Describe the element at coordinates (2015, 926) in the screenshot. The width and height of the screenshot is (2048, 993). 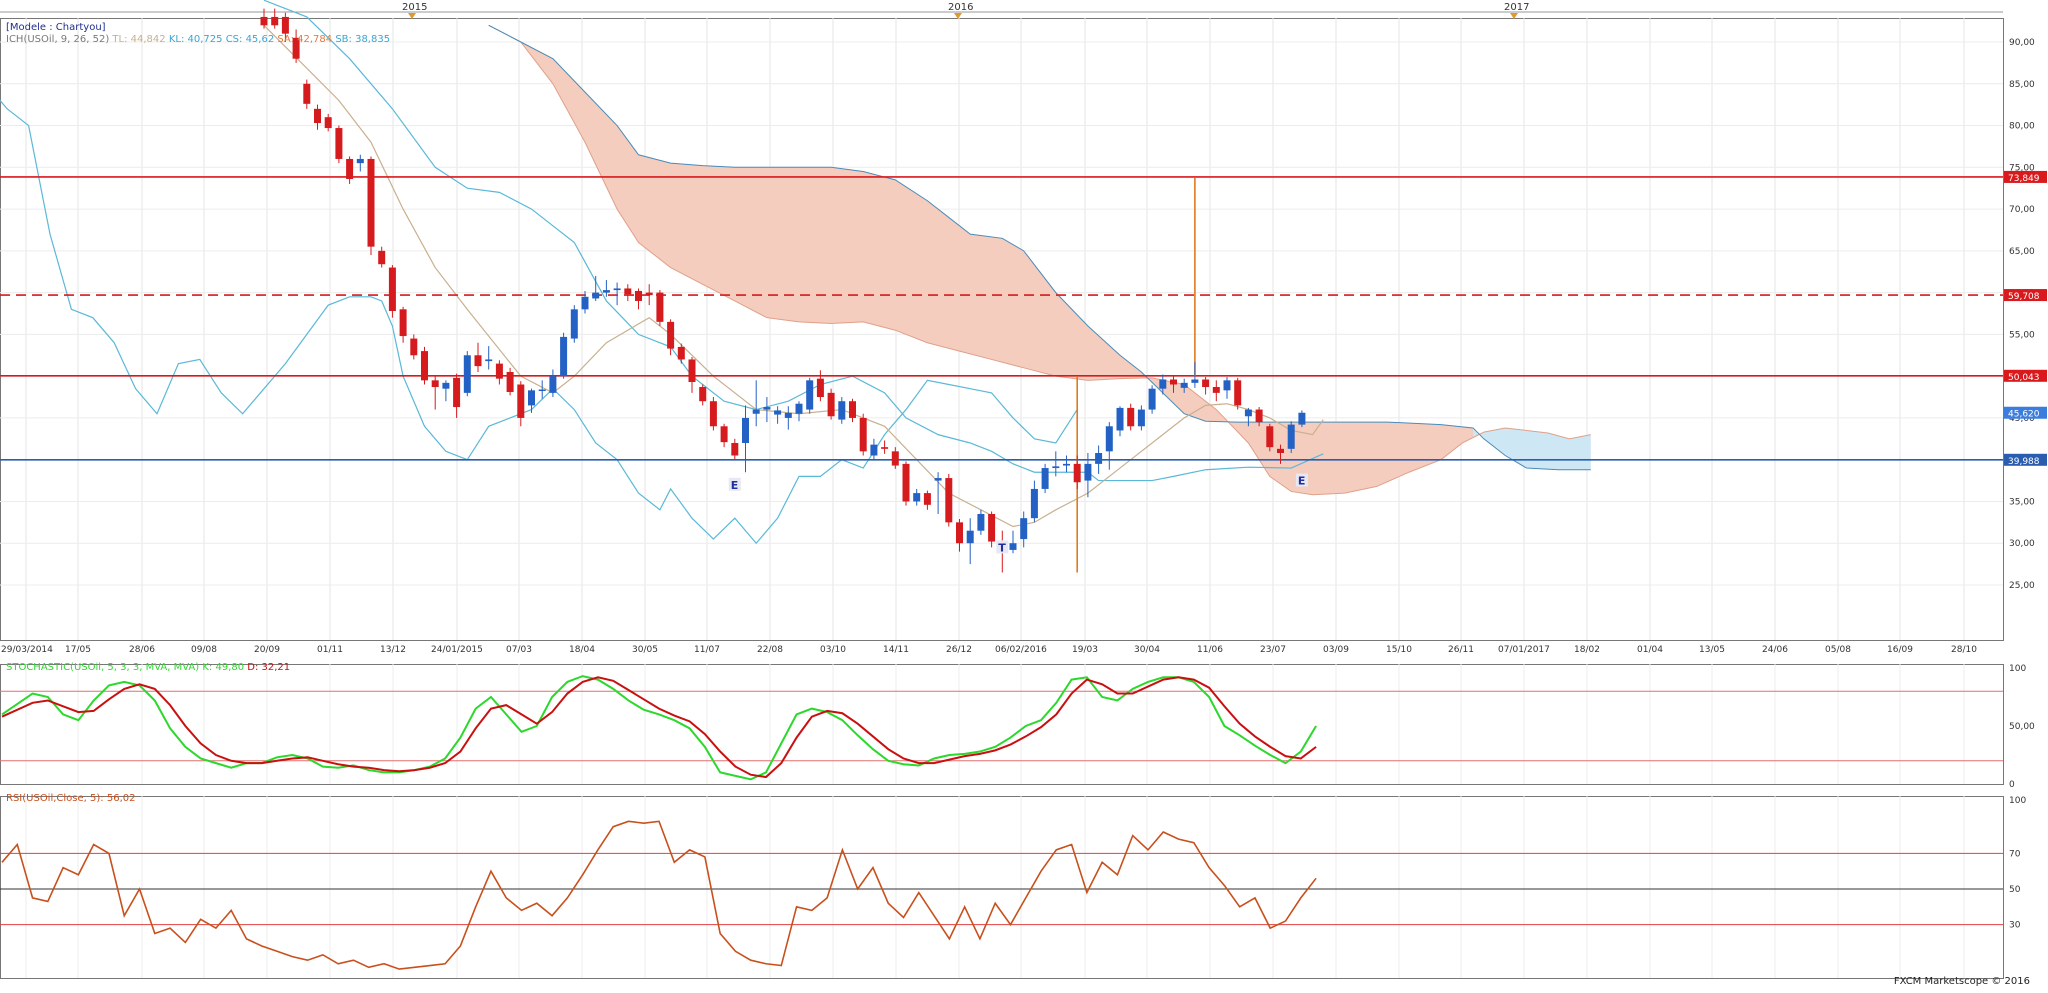
I see `rsi-y-label: 30` at that location.